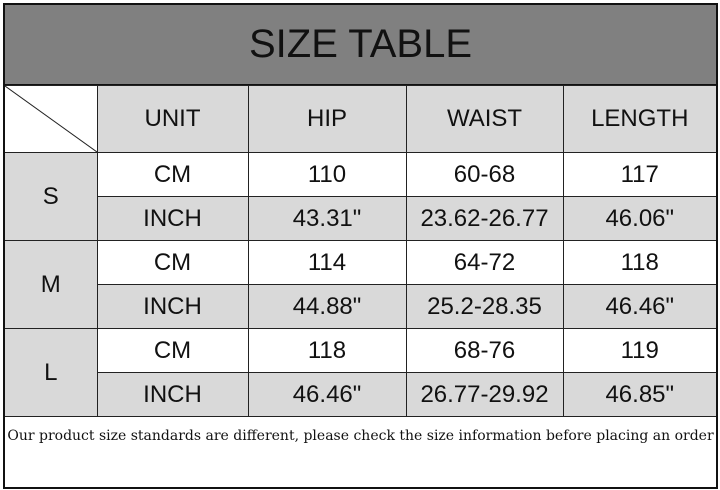  What do you see at coordinates (327, 218) in the screenshot?
I see `hip-cell: 43.31"` at bounding box center [327, 218].